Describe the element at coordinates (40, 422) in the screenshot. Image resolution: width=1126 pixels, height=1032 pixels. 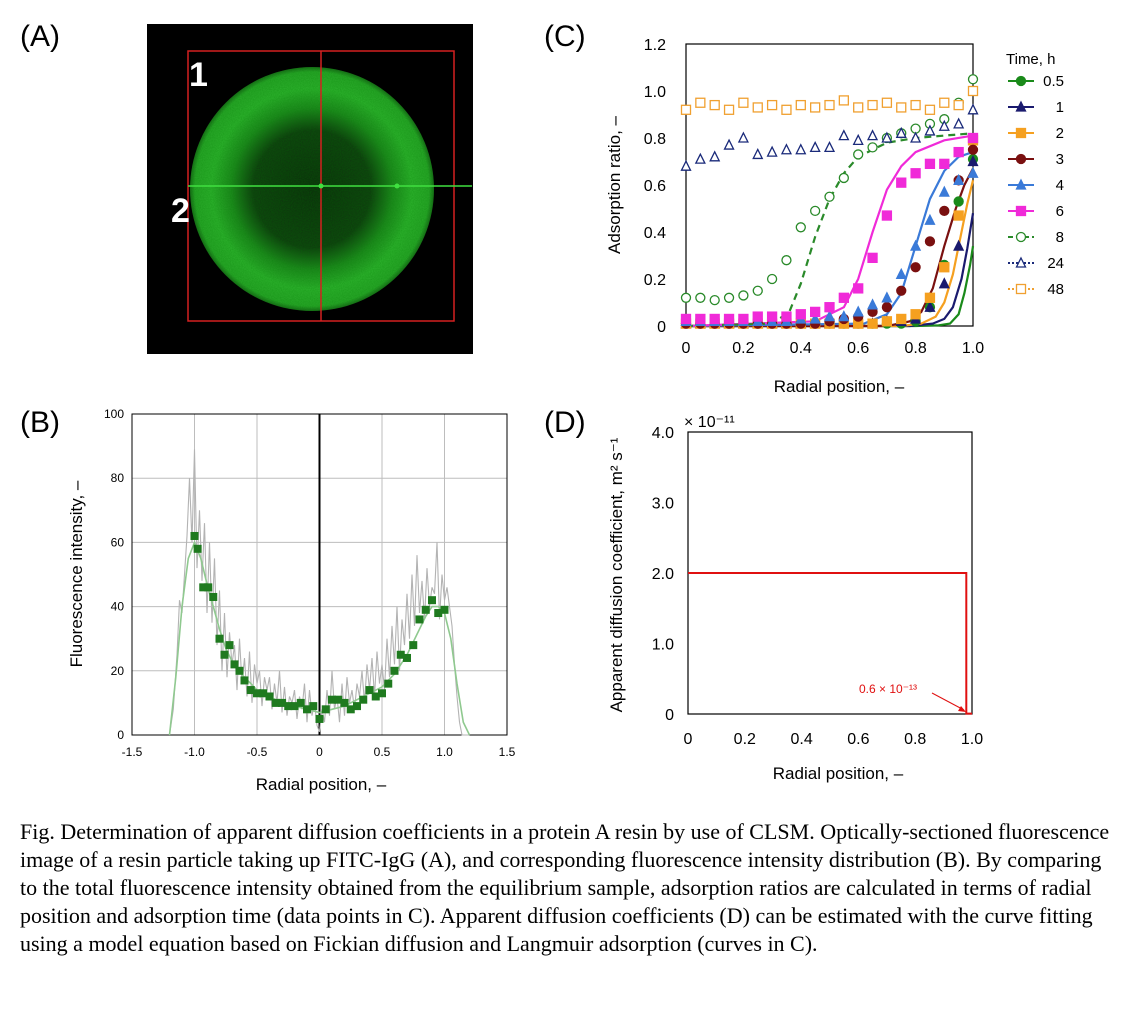
I see `panel-letter-b: (B)` at that location.